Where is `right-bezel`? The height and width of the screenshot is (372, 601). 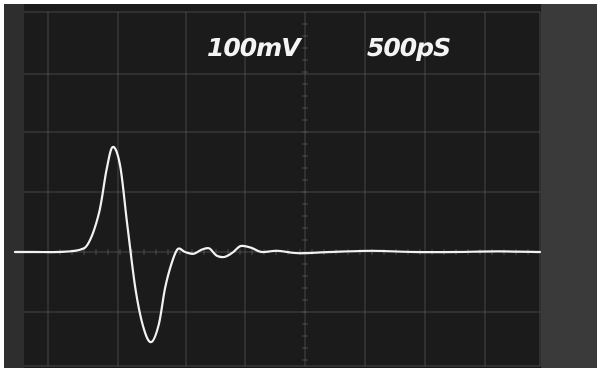
right-bezel is located at coordinates (569, 186).